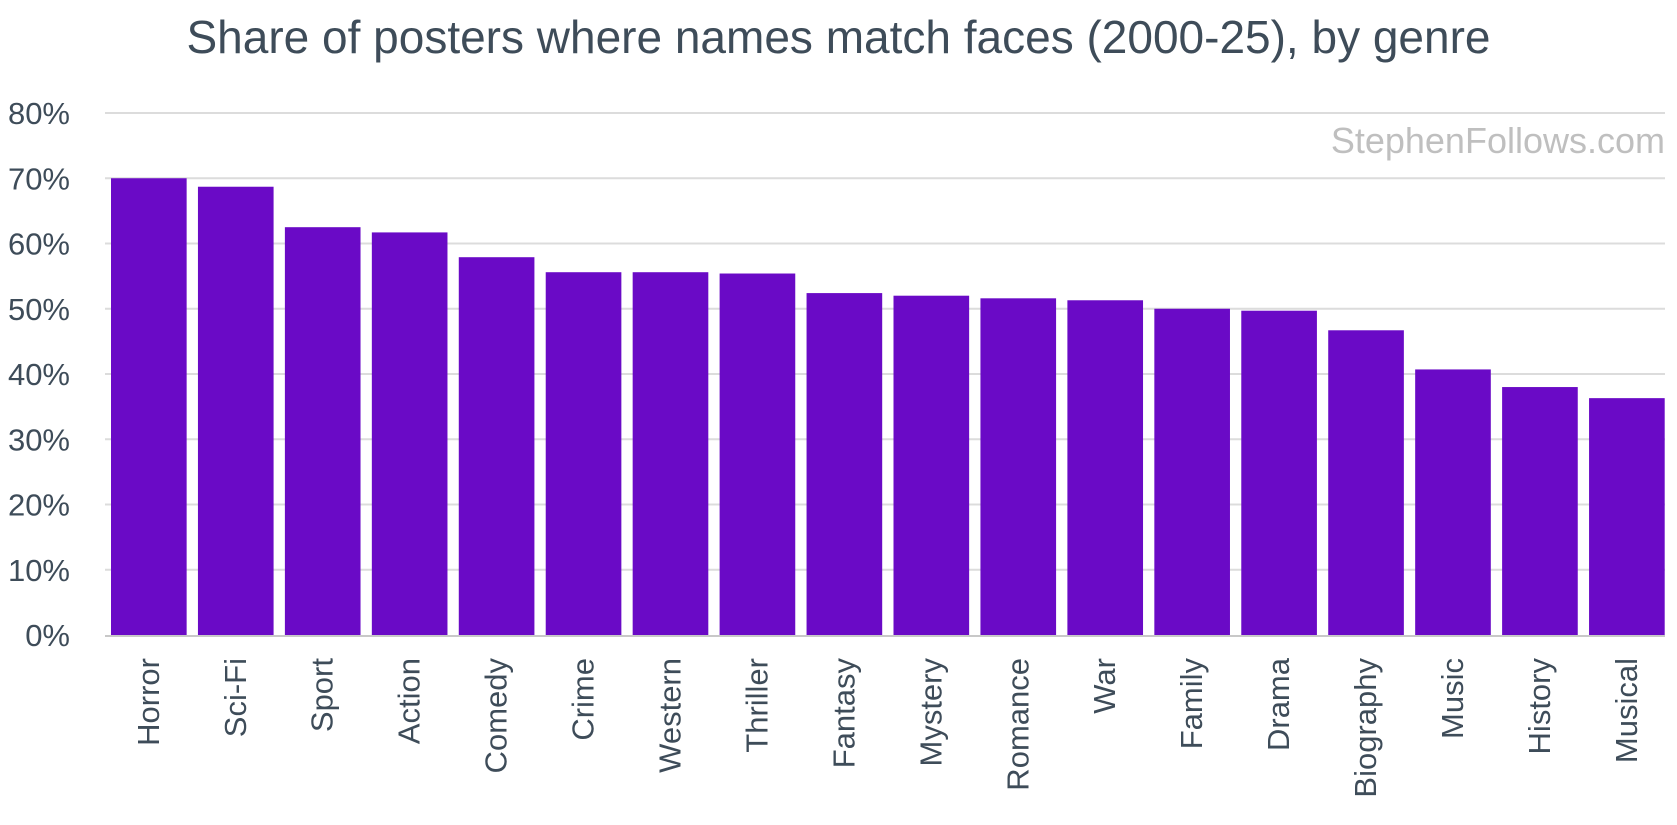 The height and width of the screenshot is (825, 1677). I want to click on bar-romance, so click(1018, 466).